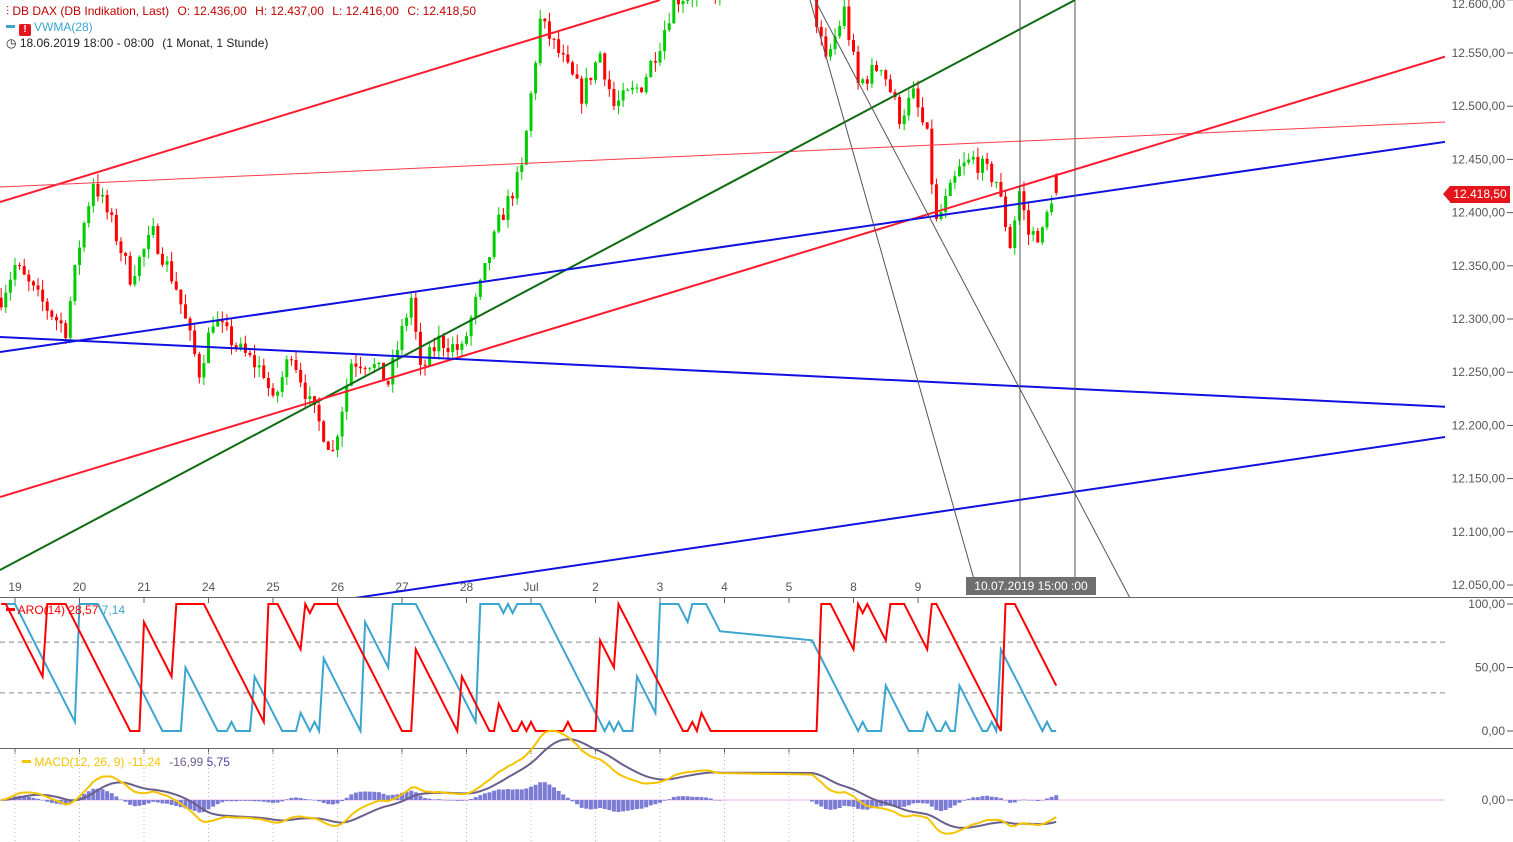 The image size is (1513, 842). Describe the element at coordinates (853, 587) in the screenshot. I see `time-axis-label: 8` at that location.